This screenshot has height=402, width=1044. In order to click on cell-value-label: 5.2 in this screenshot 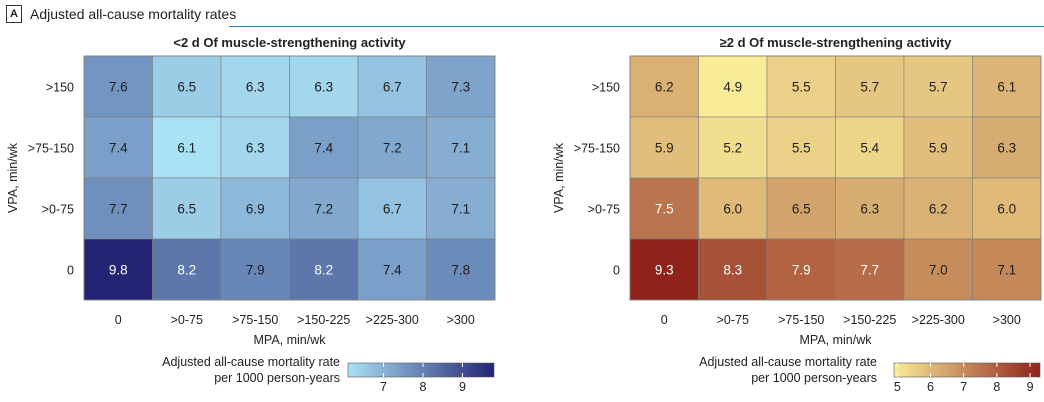, I will do `click(732, 148)`.